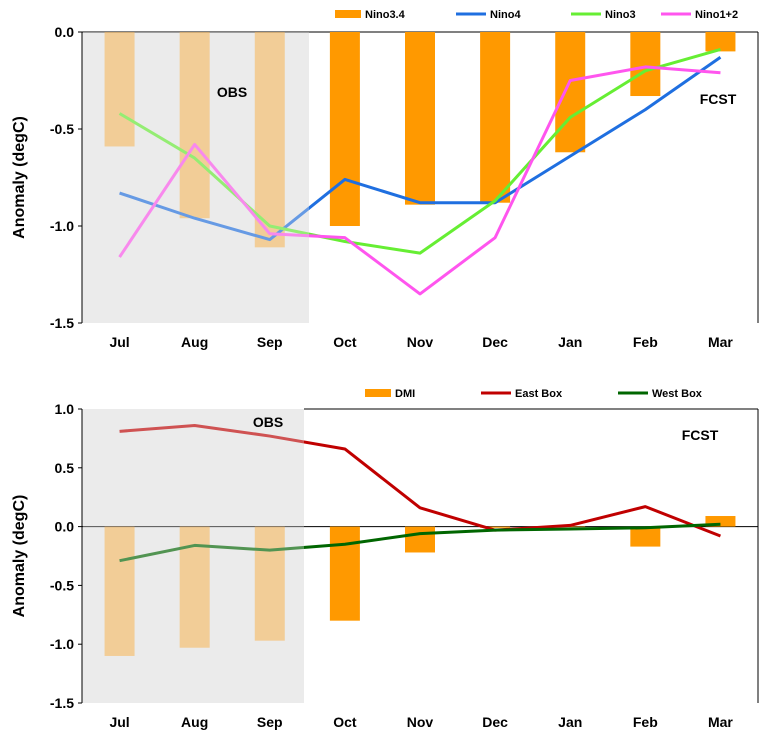 Image resolution: width=760 pixels, height=733 pixels. Describe the element at coordinates (405, 394) in the screenshot. I see `legend-label-dmi: DMI` at that location.